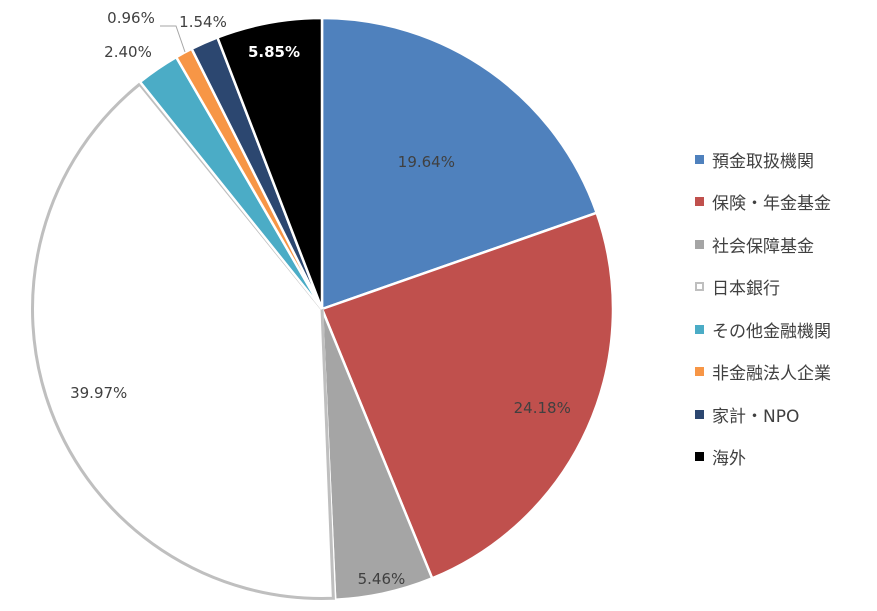 The image size is (877, 611). I want to click on legend-item-nonfinancial-corporations: 非金融法人企業, so click(785, 372).